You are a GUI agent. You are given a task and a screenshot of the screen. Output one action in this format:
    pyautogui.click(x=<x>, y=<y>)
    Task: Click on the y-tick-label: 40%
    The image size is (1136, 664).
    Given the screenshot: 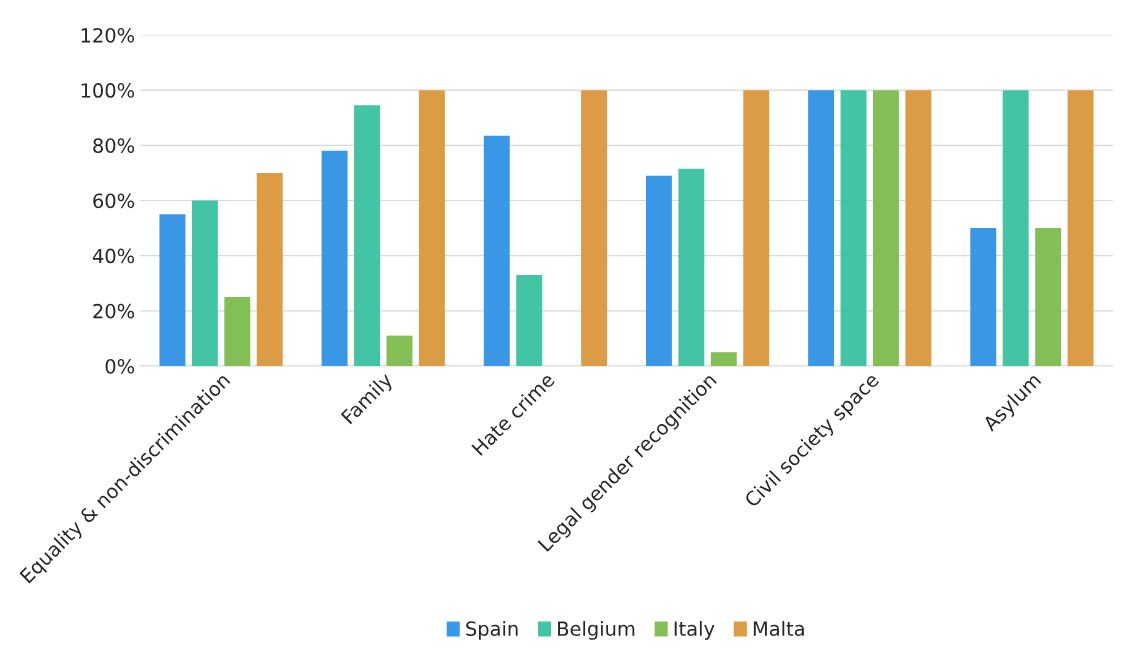 What is the action you would take?
    pyautogui.click(x=113, y=256)
    